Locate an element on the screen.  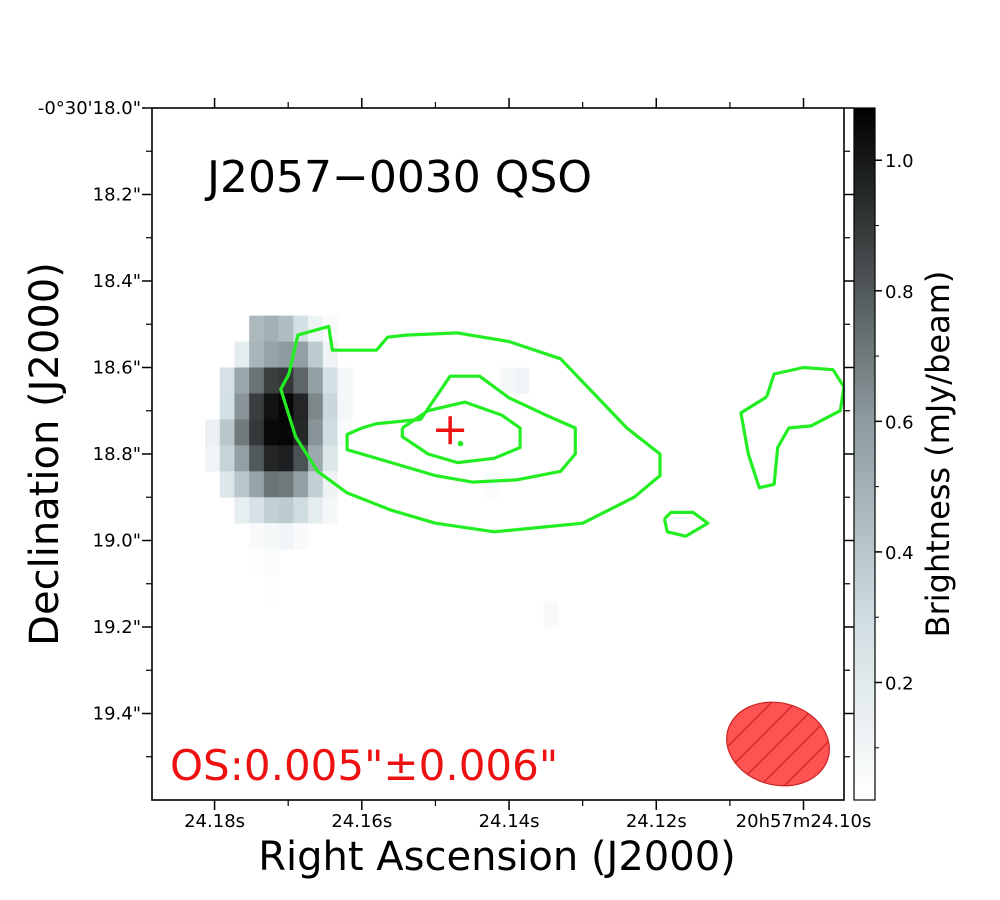
colorbar is located at coordinates (864, 454).